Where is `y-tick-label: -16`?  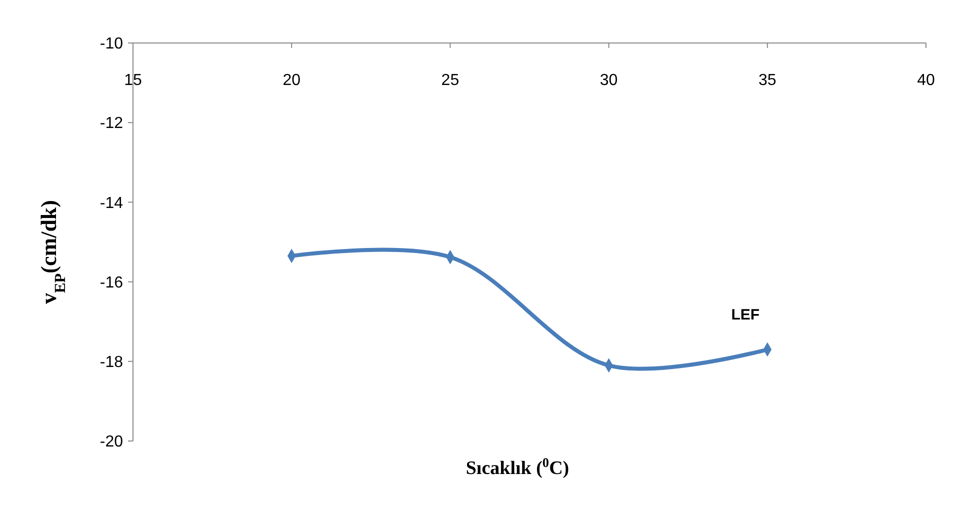
y-tick-label: -16 is located at coordinates (112, 283).